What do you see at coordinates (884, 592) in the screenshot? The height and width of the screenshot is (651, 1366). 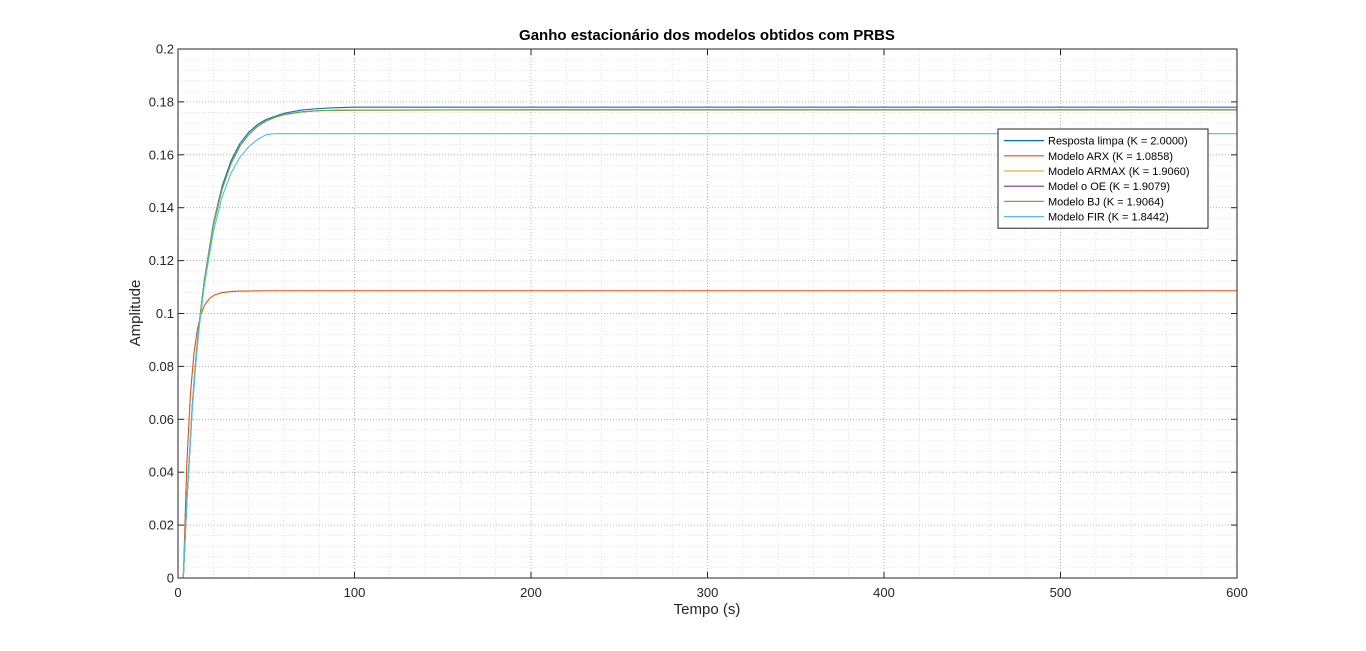 I see `x-tick-label: 400` at bounding box center [884, 592].